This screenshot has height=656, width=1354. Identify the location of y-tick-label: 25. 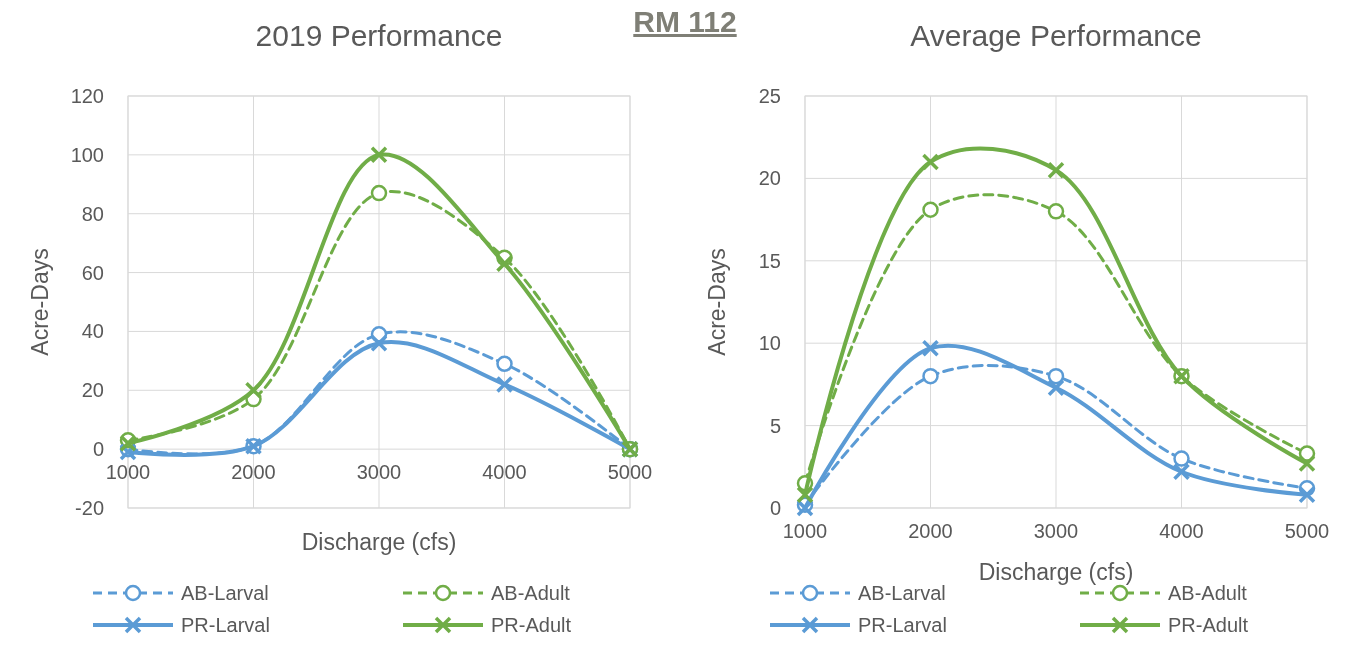
(769, 96).